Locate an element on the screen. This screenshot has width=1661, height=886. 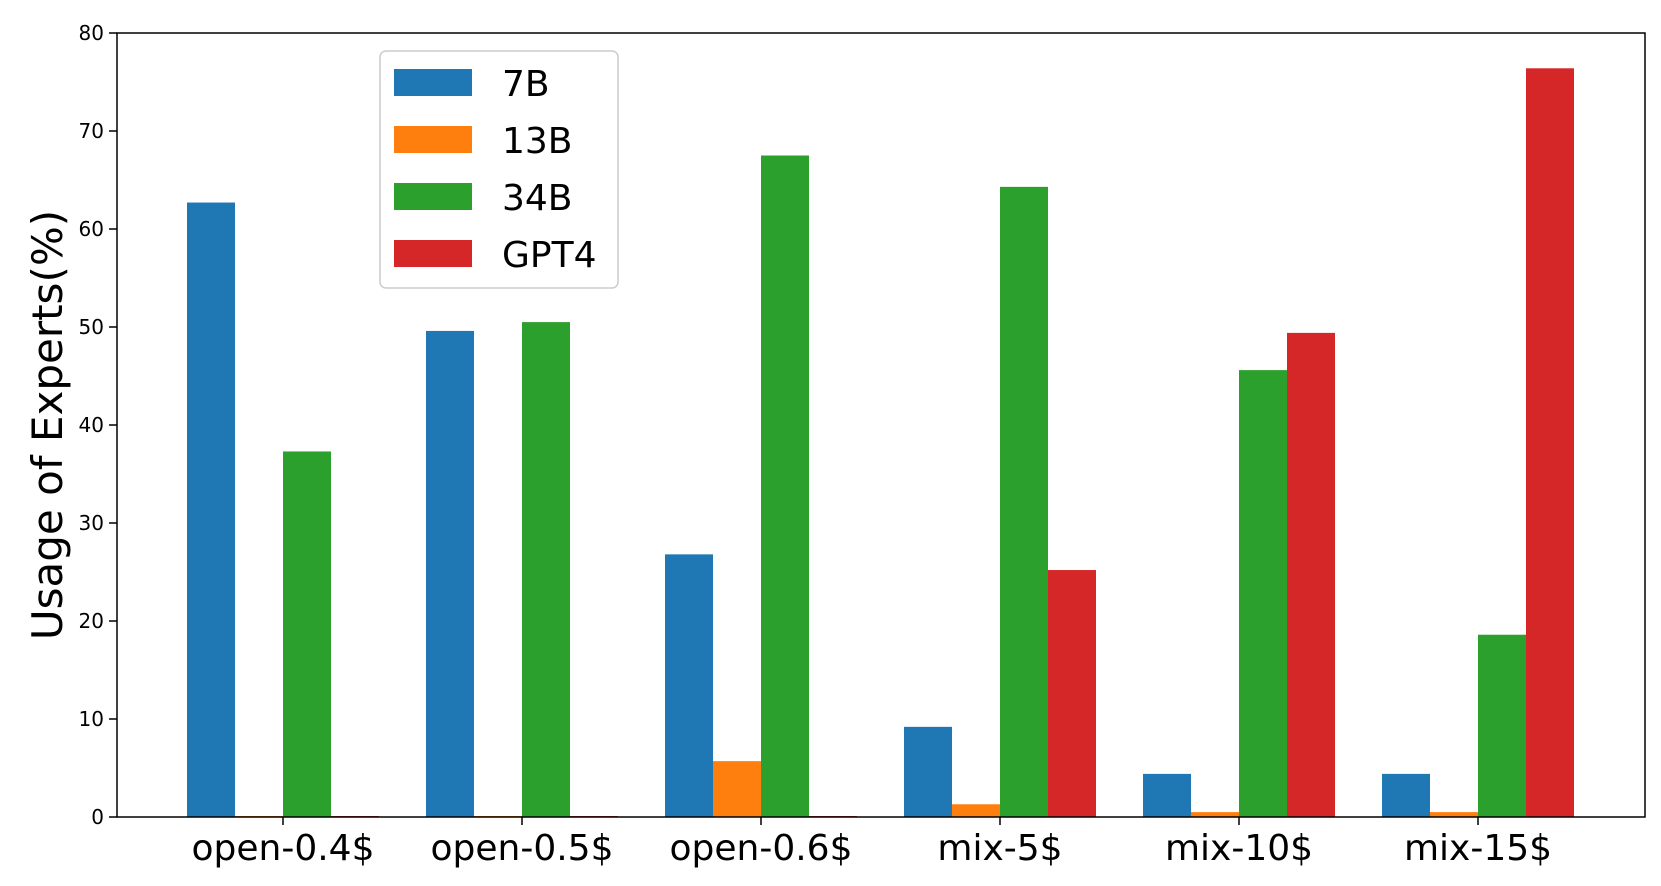
y-tick-label: 10 is located at coordinates (91, 719).